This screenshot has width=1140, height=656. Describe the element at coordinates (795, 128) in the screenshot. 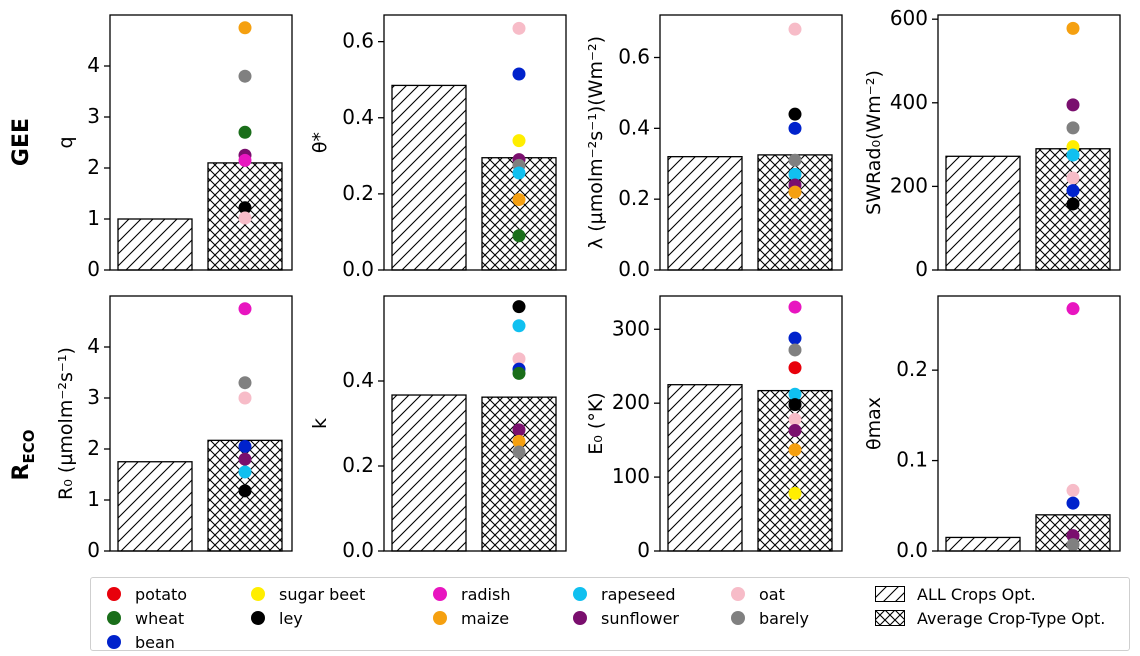

I see `point-bean-lambda` at that location.